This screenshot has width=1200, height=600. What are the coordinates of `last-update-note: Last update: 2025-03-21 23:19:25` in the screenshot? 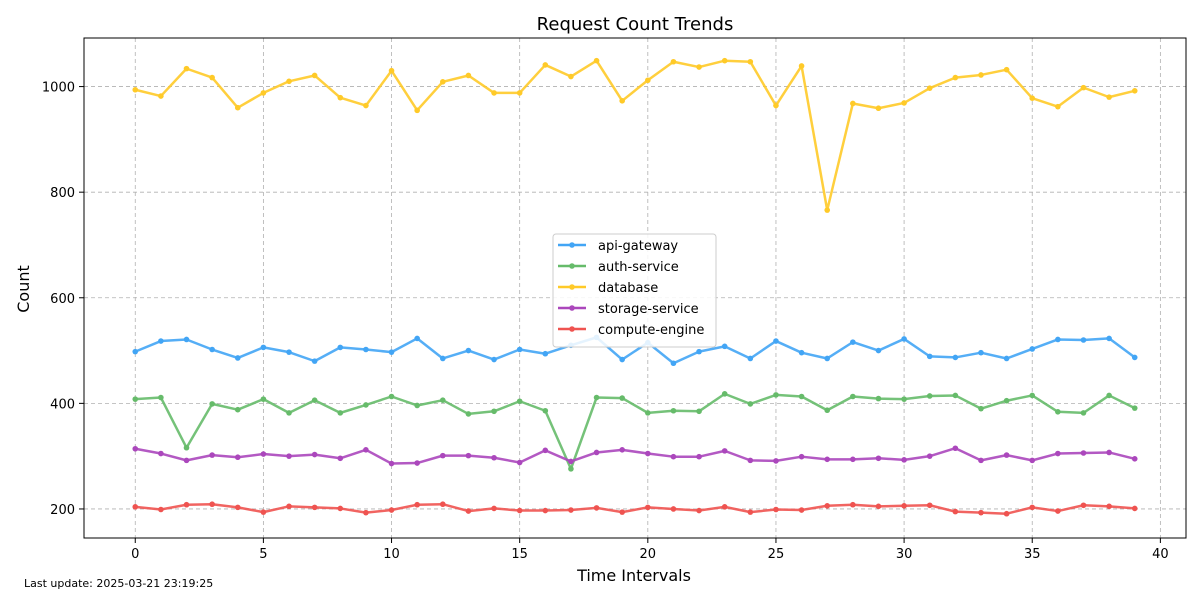 It's located at (119, 583).